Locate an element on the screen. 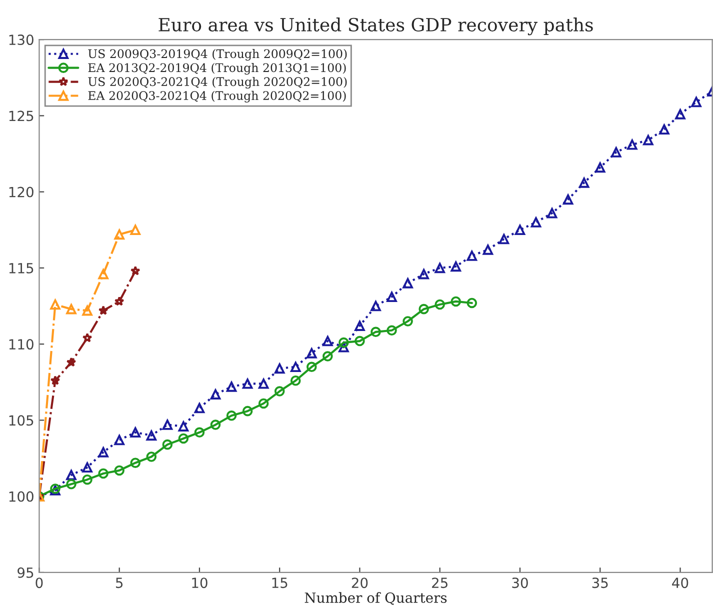 Image resolution: width=713 pixels, height=609 pixels. x-tick-label: 25 is located at coordinates (440, 583).